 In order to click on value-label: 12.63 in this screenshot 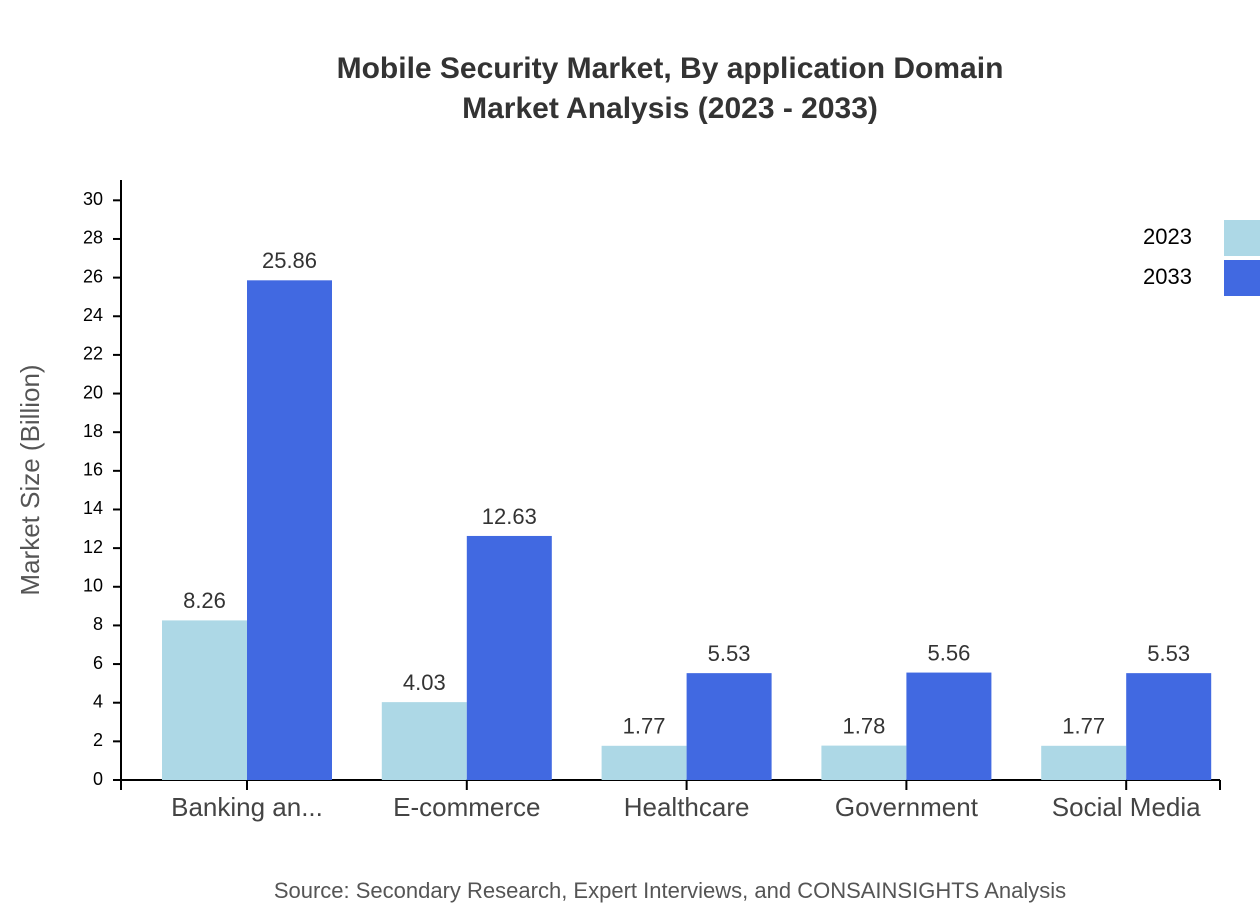, I will do `click(509, 516)`.